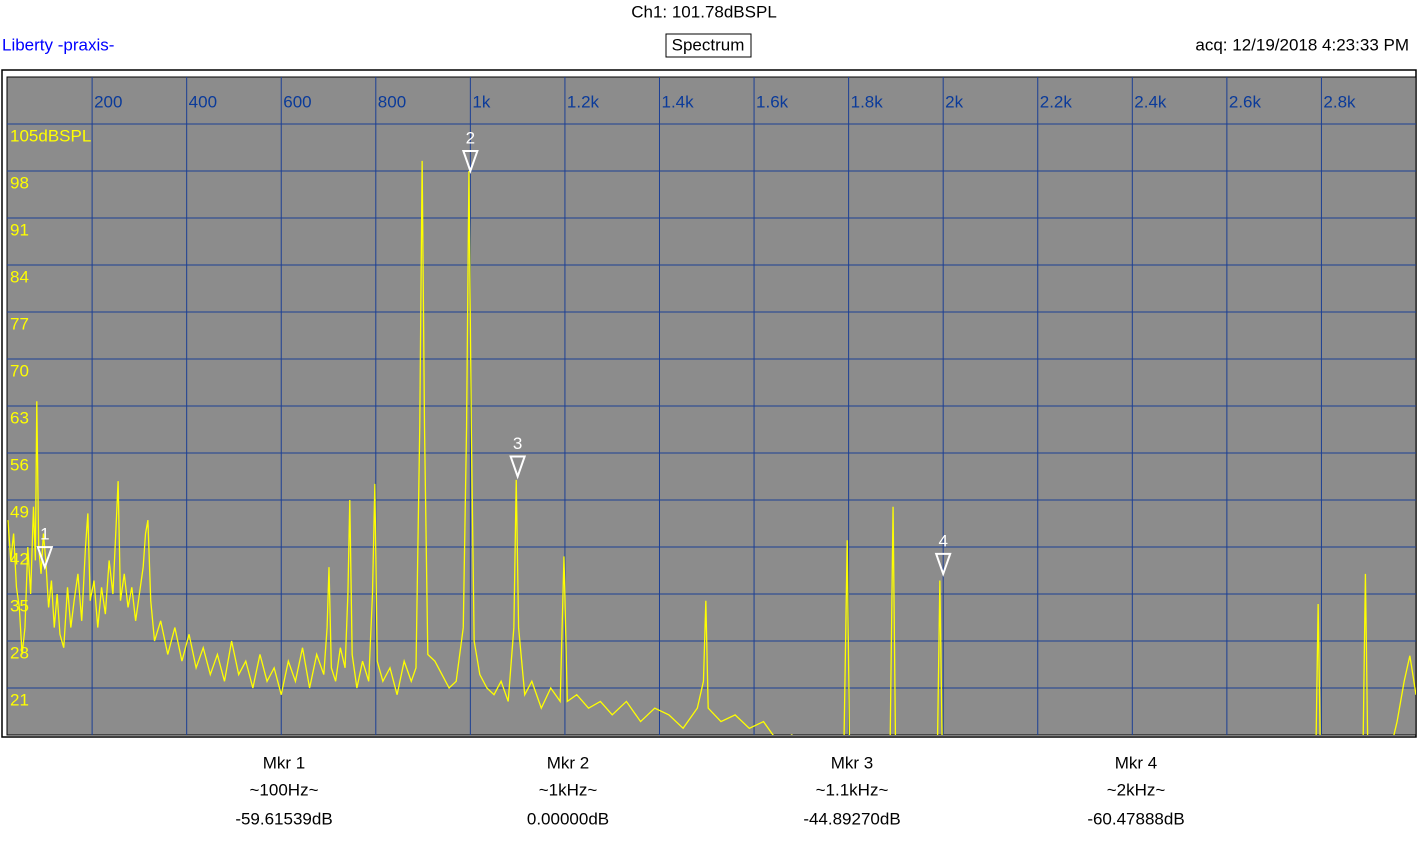 Image resolution: width=1418 pixels, height=851 pixels. I want to click on x-tick-label: 2k, so click(954, 101).